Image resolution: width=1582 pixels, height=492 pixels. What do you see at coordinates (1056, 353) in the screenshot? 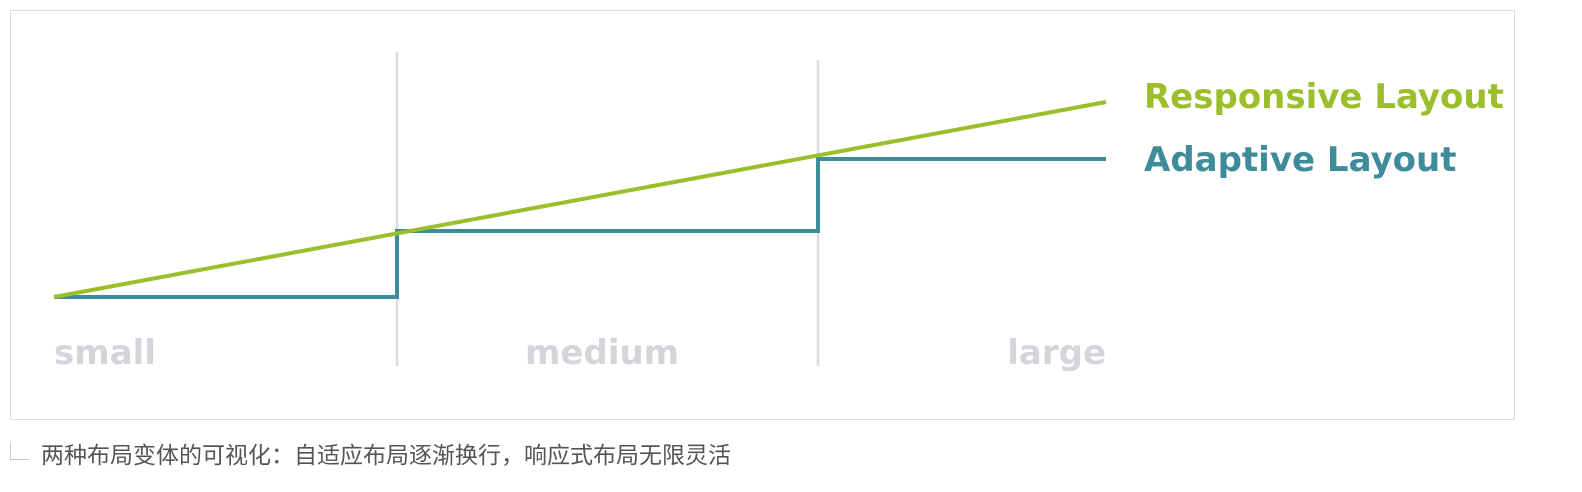
I see `zone-label-large: large` at bounding box center [1056, 353].